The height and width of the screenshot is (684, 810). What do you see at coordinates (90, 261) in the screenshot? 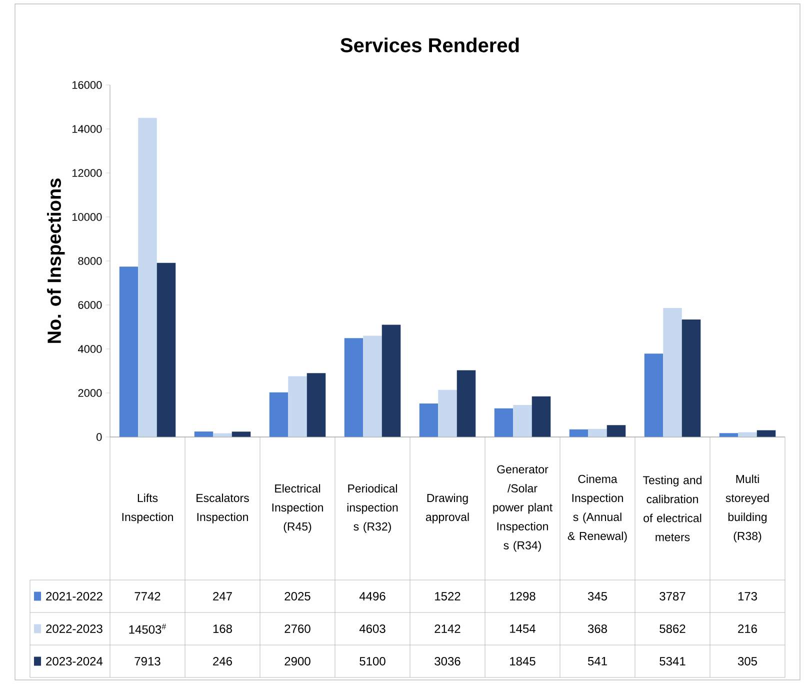
I see `y-tick-label: 8000` at bounding box center [90, 261].